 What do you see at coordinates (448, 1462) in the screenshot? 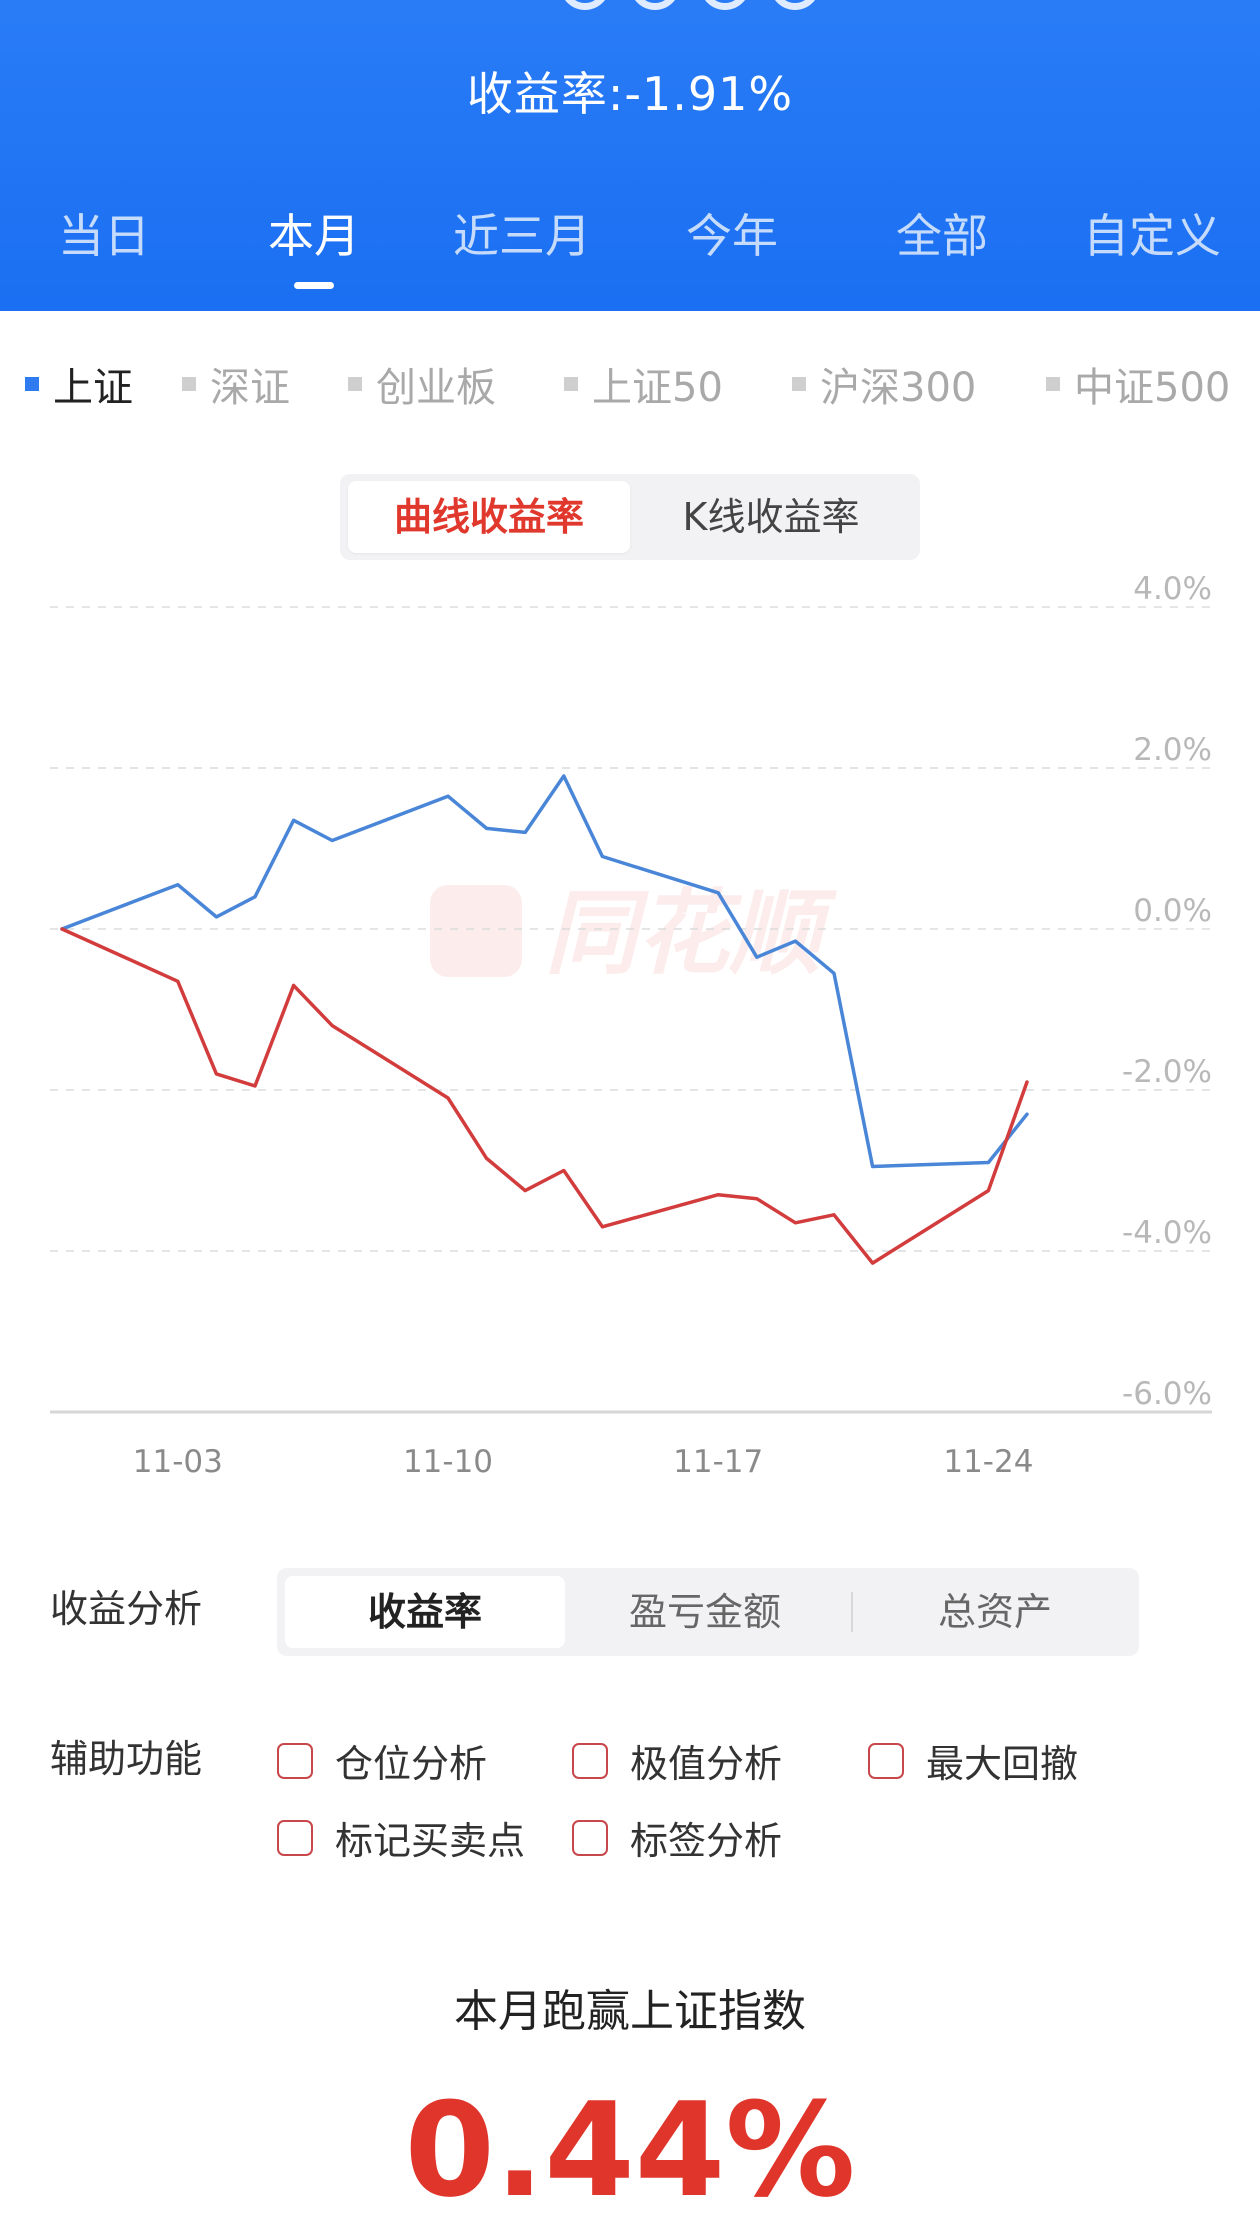
I see `x-tick-label: 11-10` at bounding box center [448, 1462].